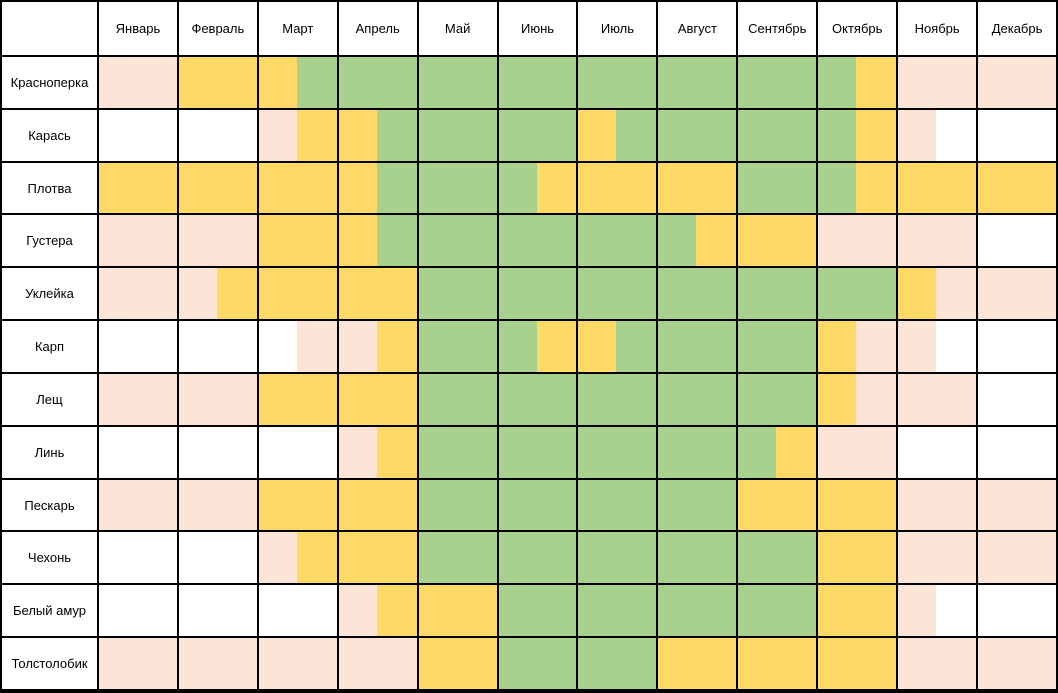 This screenshot has width=1058, height=693. Describe the element at coordinates (49, 345) in the screenshot. I see `fish-row-label: Карп` at that location.